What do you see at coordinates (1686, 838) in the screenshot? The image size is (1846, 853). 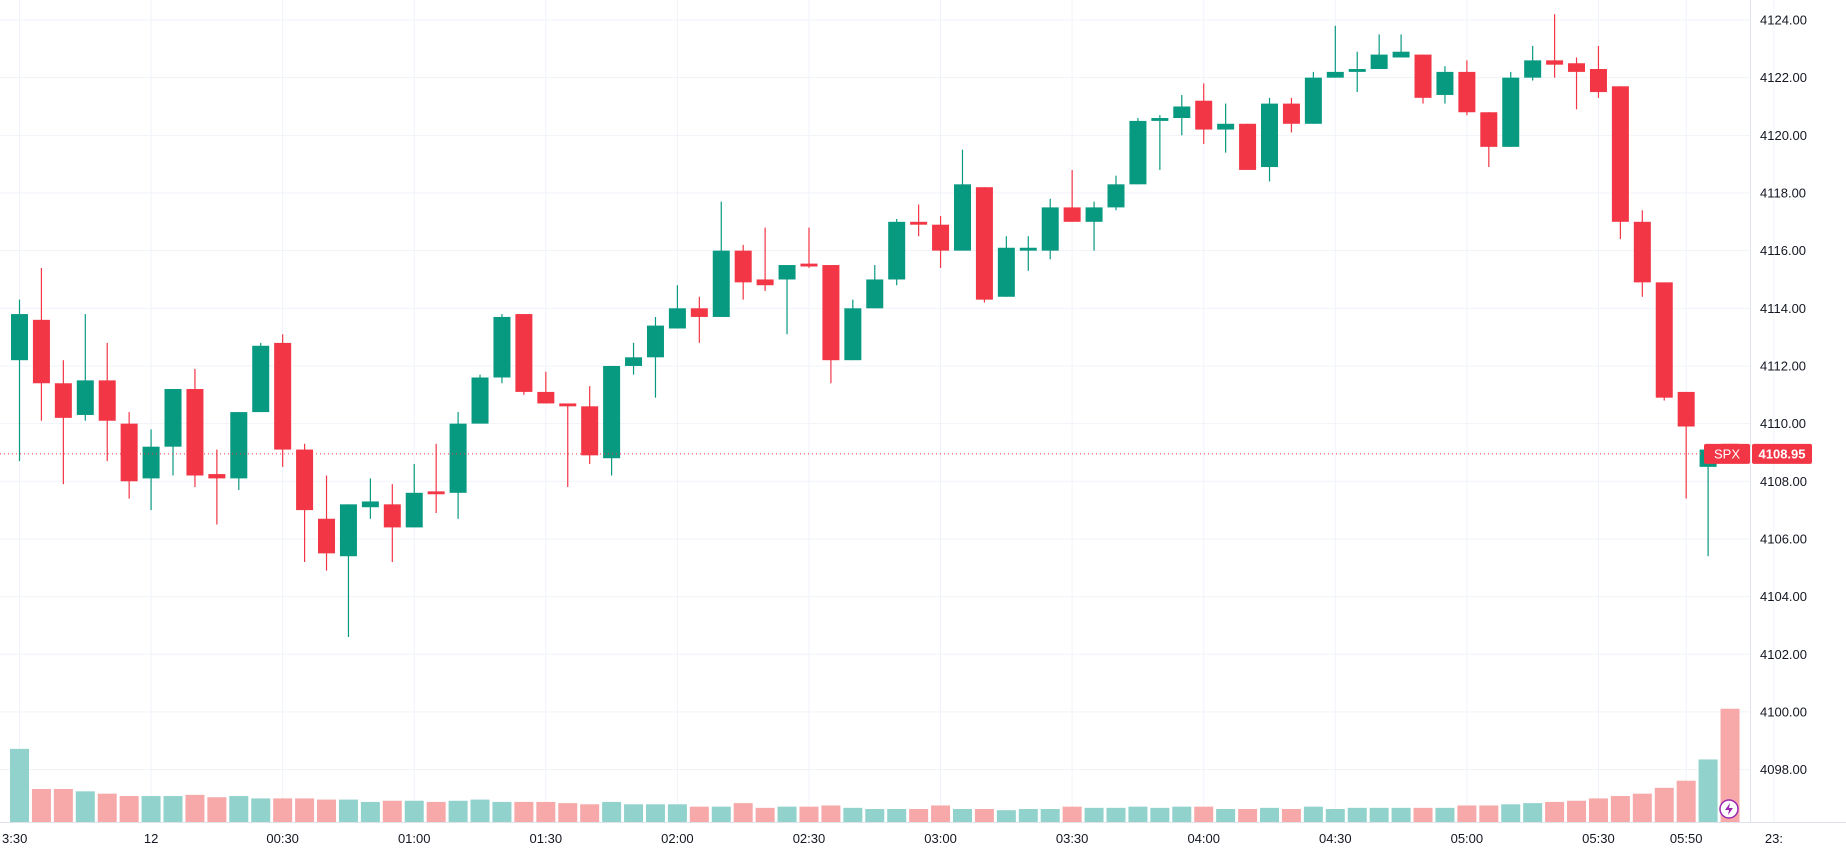 I see `time-tick-label: 05:50` at bounding box center [1686, 838].